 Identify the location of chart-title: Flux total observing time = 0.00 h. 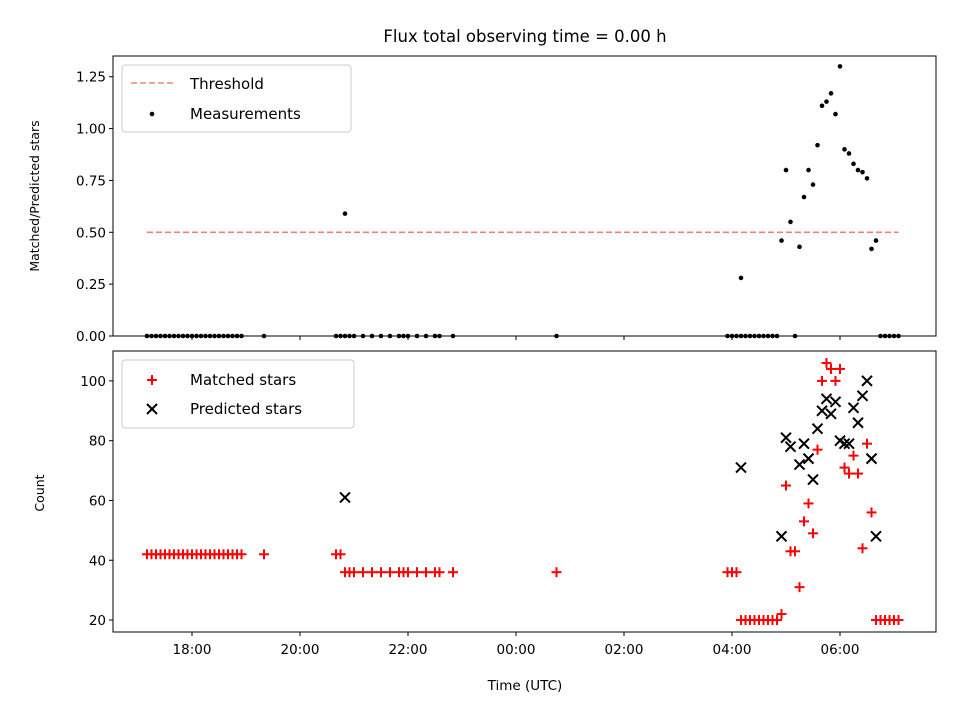
(524, 36).